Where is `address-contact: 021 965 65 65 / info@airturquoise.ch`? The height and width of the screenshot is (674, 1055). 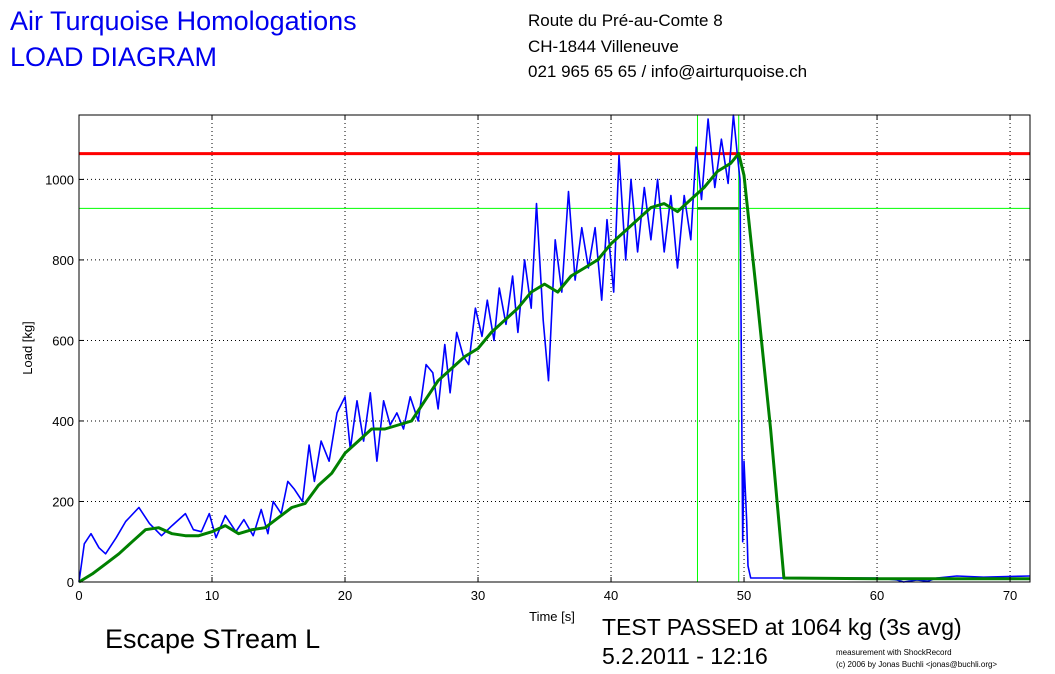
address-contact: 021 965 65 65 / info@airturquoise.ch is located at coordinates (668, 71).